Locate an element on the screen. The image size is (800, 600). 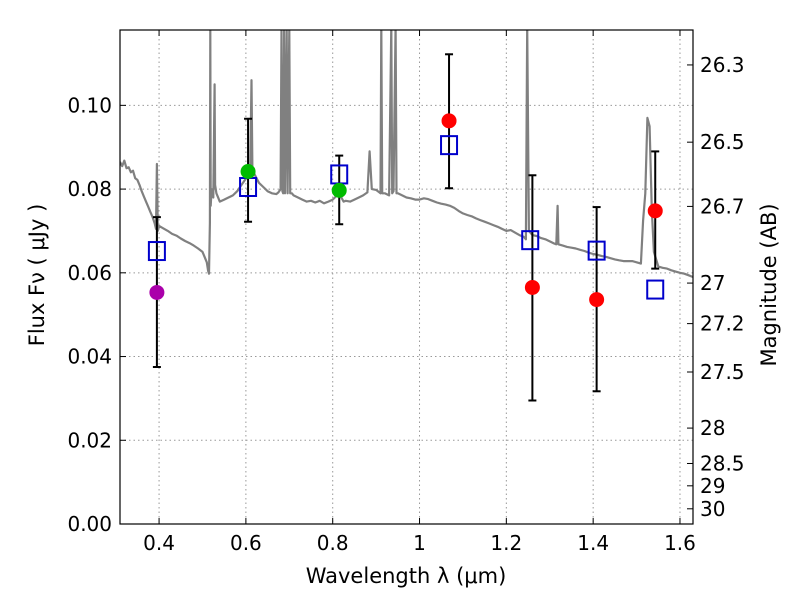
x-axis-title: Wavelength λ (μm) is located at coordinates (406, 576).